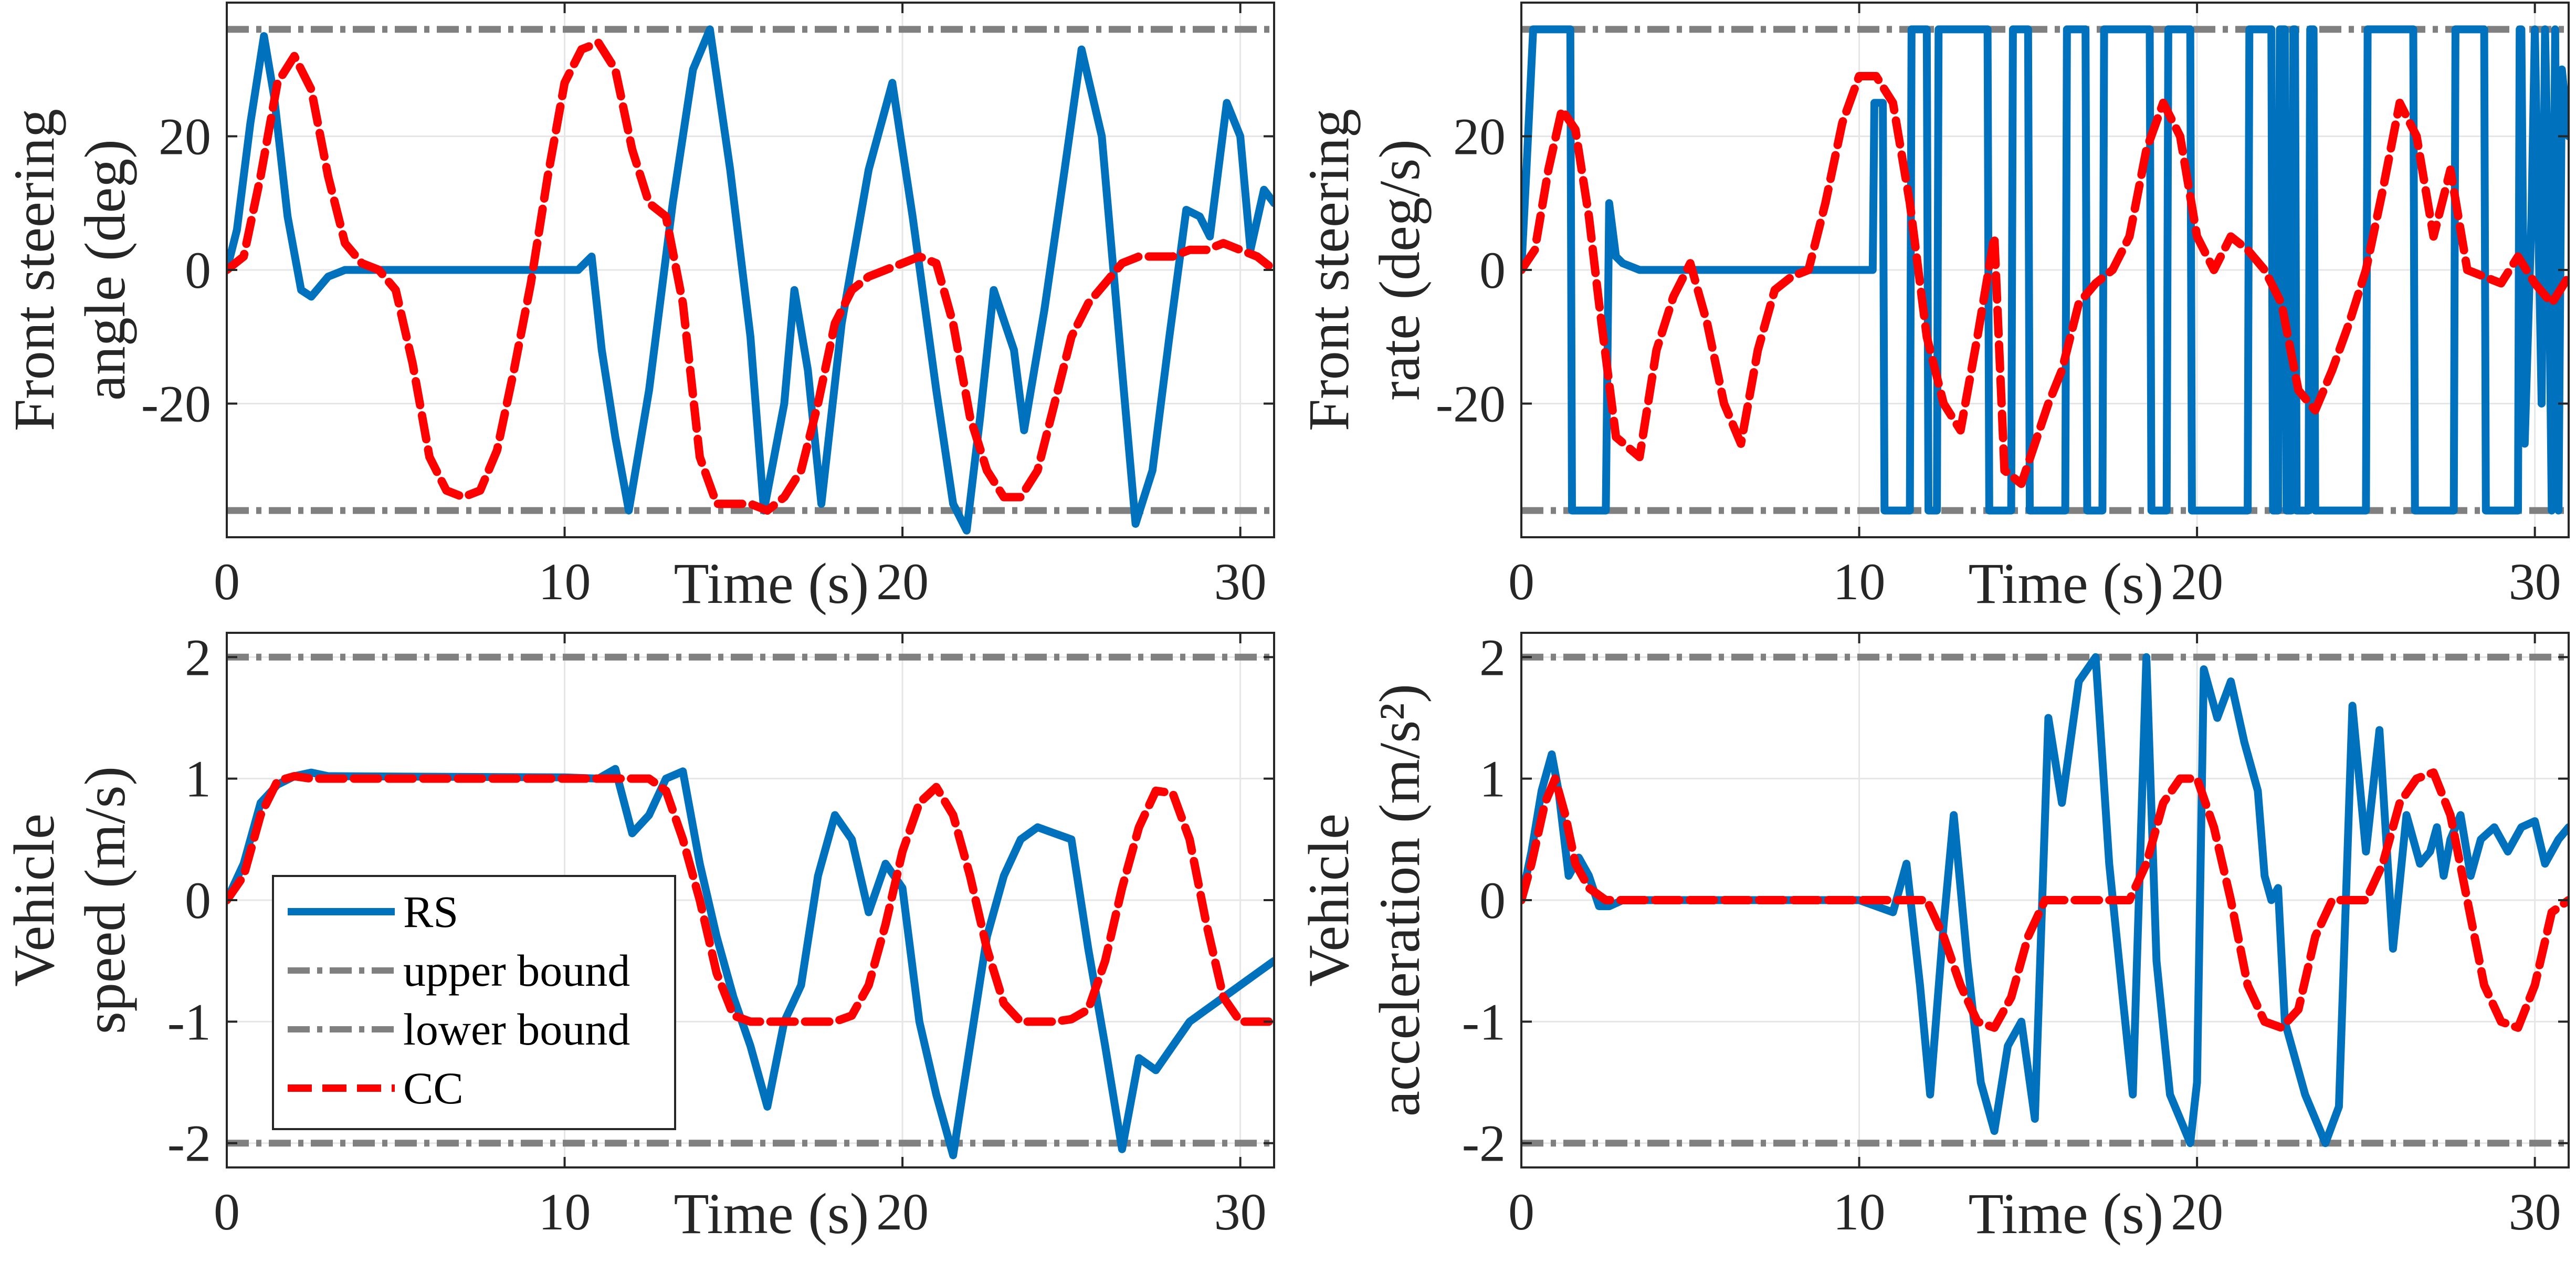 The width and height of the screenshot is (2576, 1273). Describe the element at coordinates (433, 1088) in the screenshot. I see `legend-label-4: CC` at that location.